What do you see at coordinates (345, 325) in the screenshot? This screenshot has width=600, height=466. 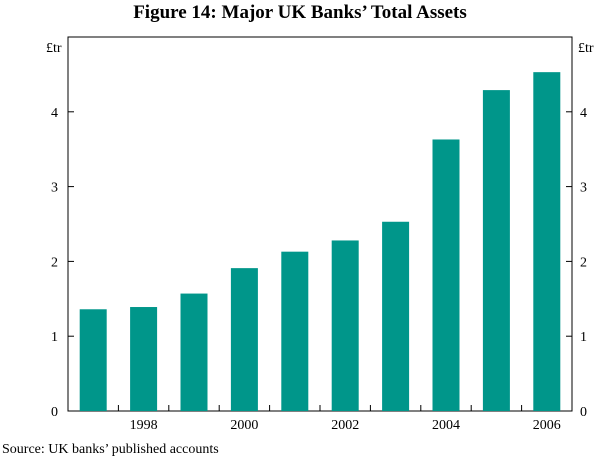 I see `bar-2002` at bounding box center [345, 325].